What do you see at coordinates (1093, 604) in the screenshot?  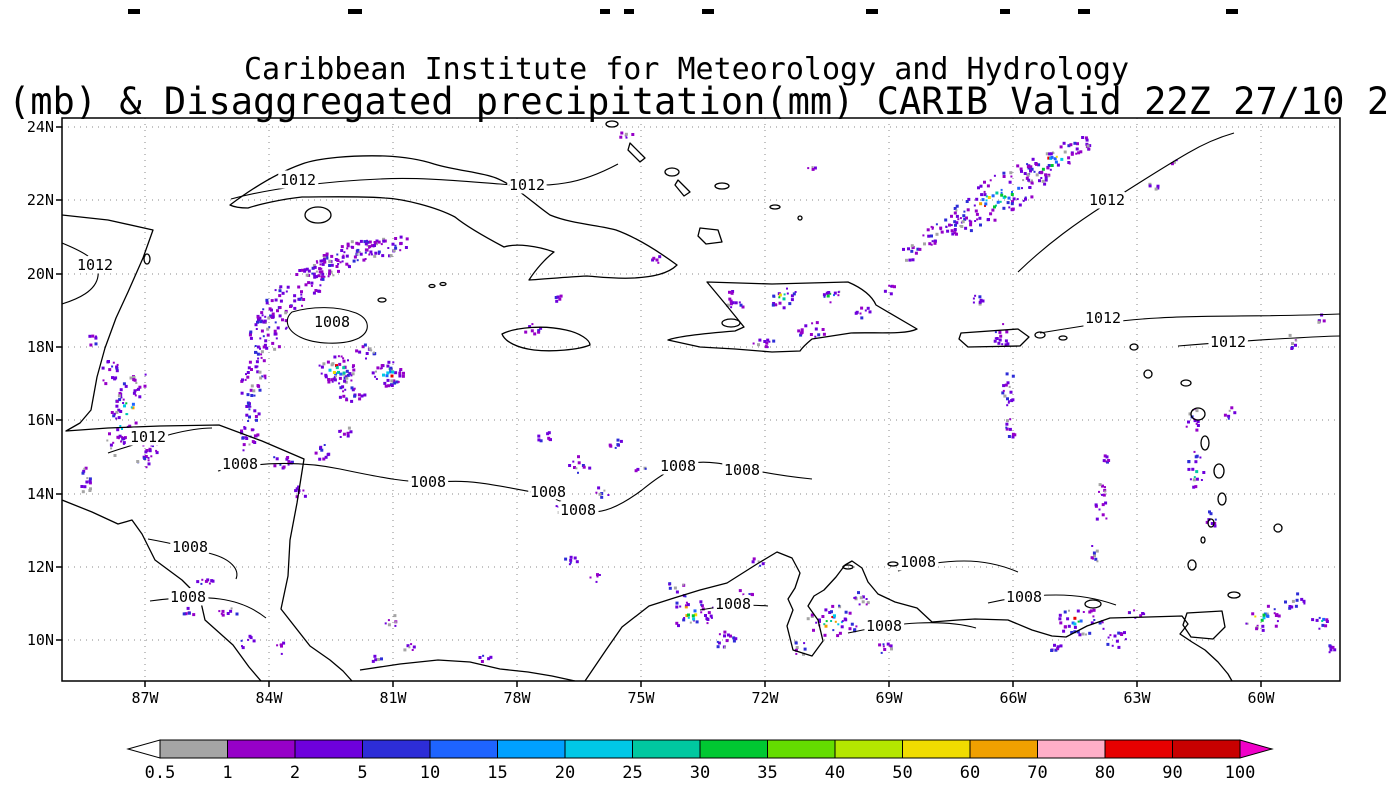 I see `coastline-margarita` at bounding box center [1093, 604].